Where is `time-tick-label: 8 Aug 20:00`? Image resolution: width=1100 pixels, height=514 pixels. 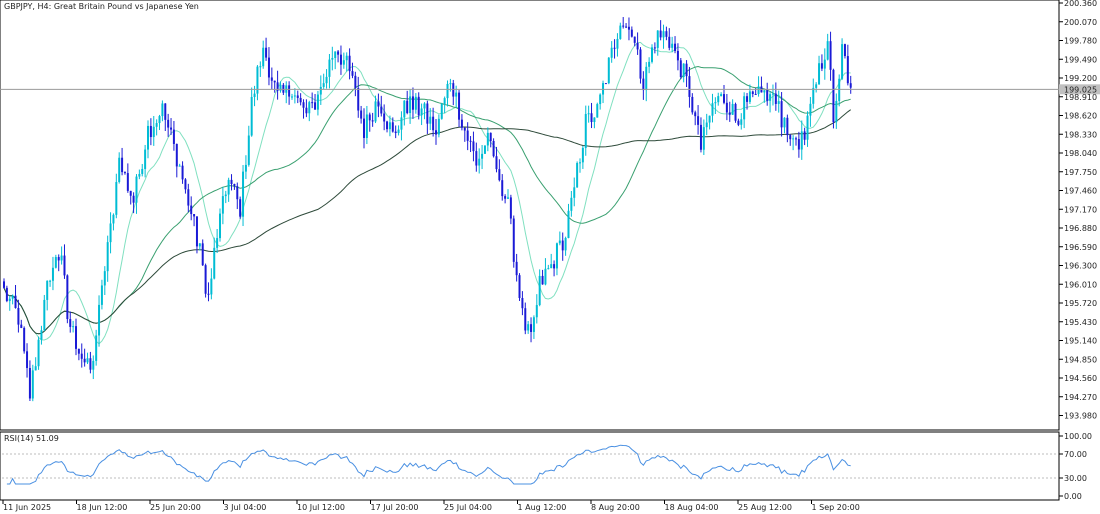 time-tick-label: 8 Aug 20:00 is located at coordinates (615, 507).